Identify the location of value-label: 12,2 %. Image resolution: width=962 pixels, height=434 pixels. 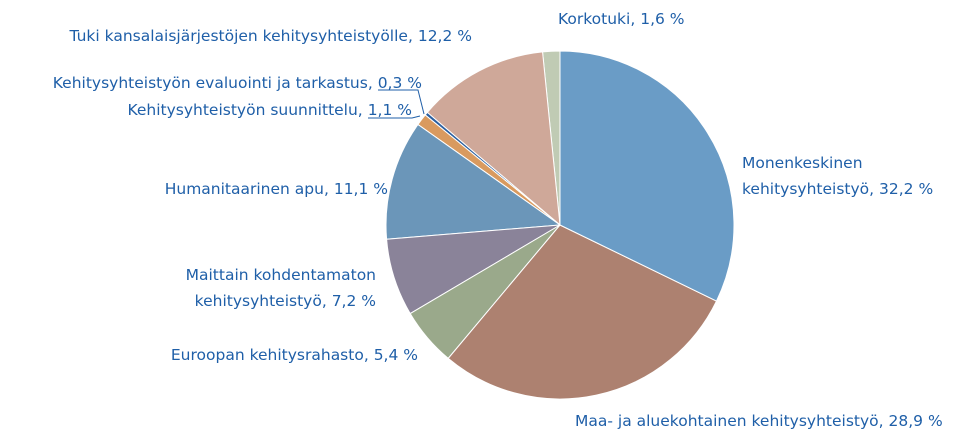
(444, 36).